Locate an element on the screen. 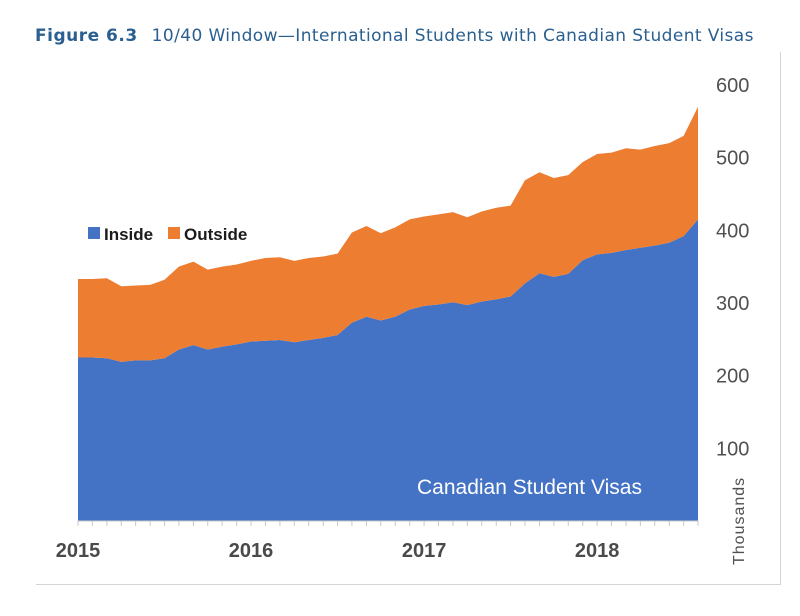  y-tick-label: 600 is located at coordinates (732, 86).